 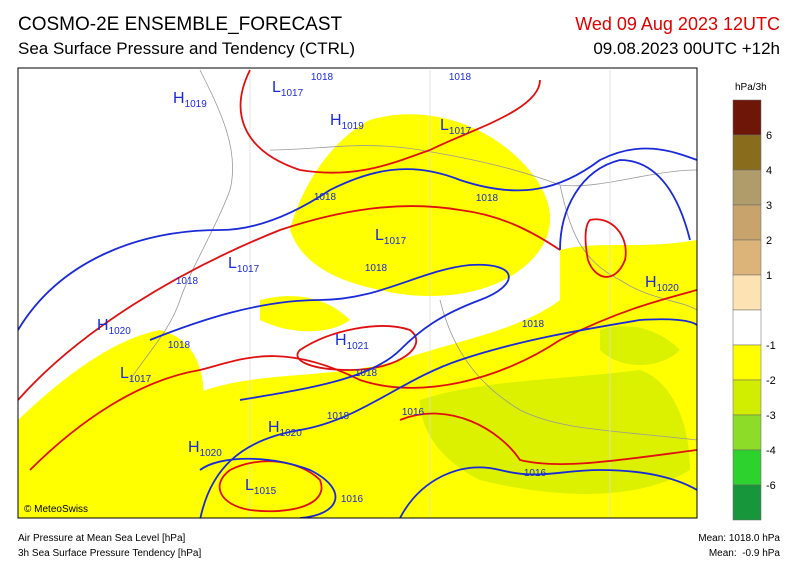 I want to click on legend-tick-label: 4, so click(x=769, y=171).